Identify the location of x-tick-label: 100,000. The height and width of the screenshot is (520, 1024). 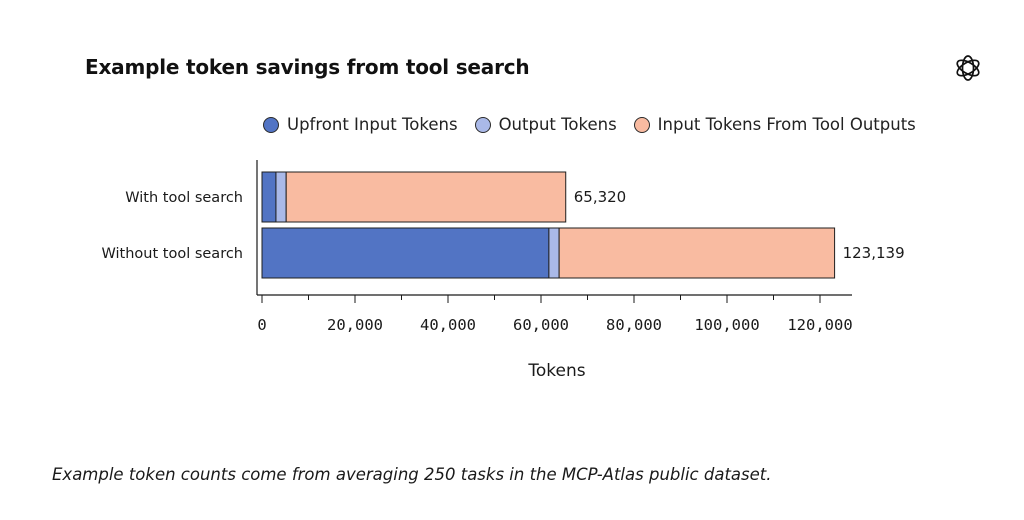
(726, 325).